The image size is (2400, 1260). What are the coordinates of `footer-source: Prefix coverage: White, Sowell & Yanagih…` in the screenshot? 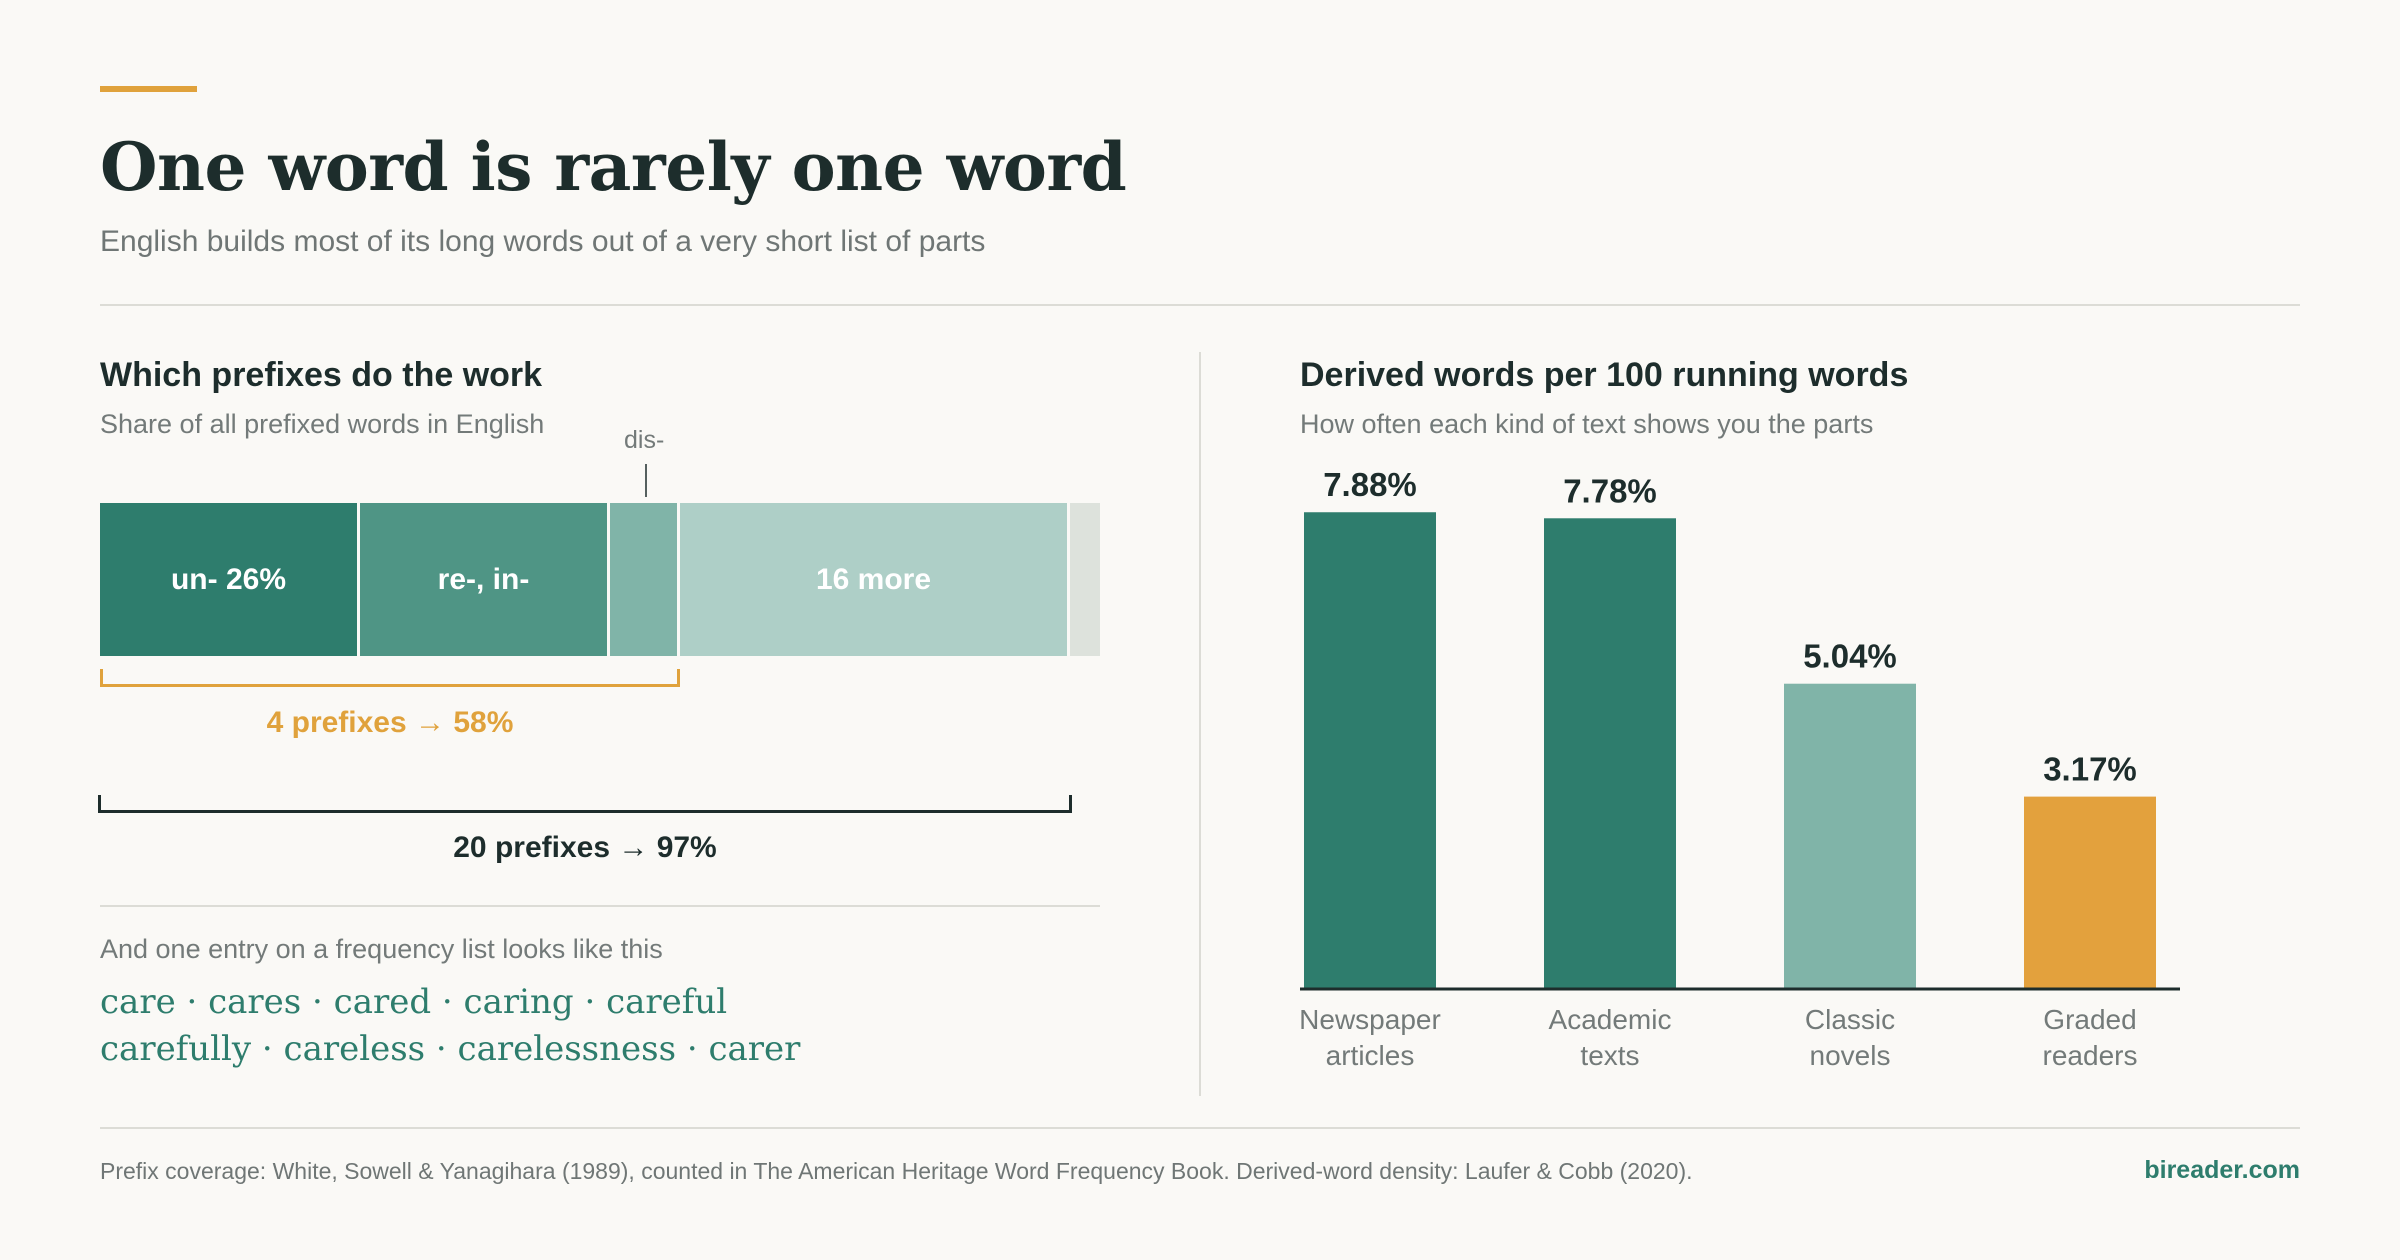 It's located at (896, 1171).